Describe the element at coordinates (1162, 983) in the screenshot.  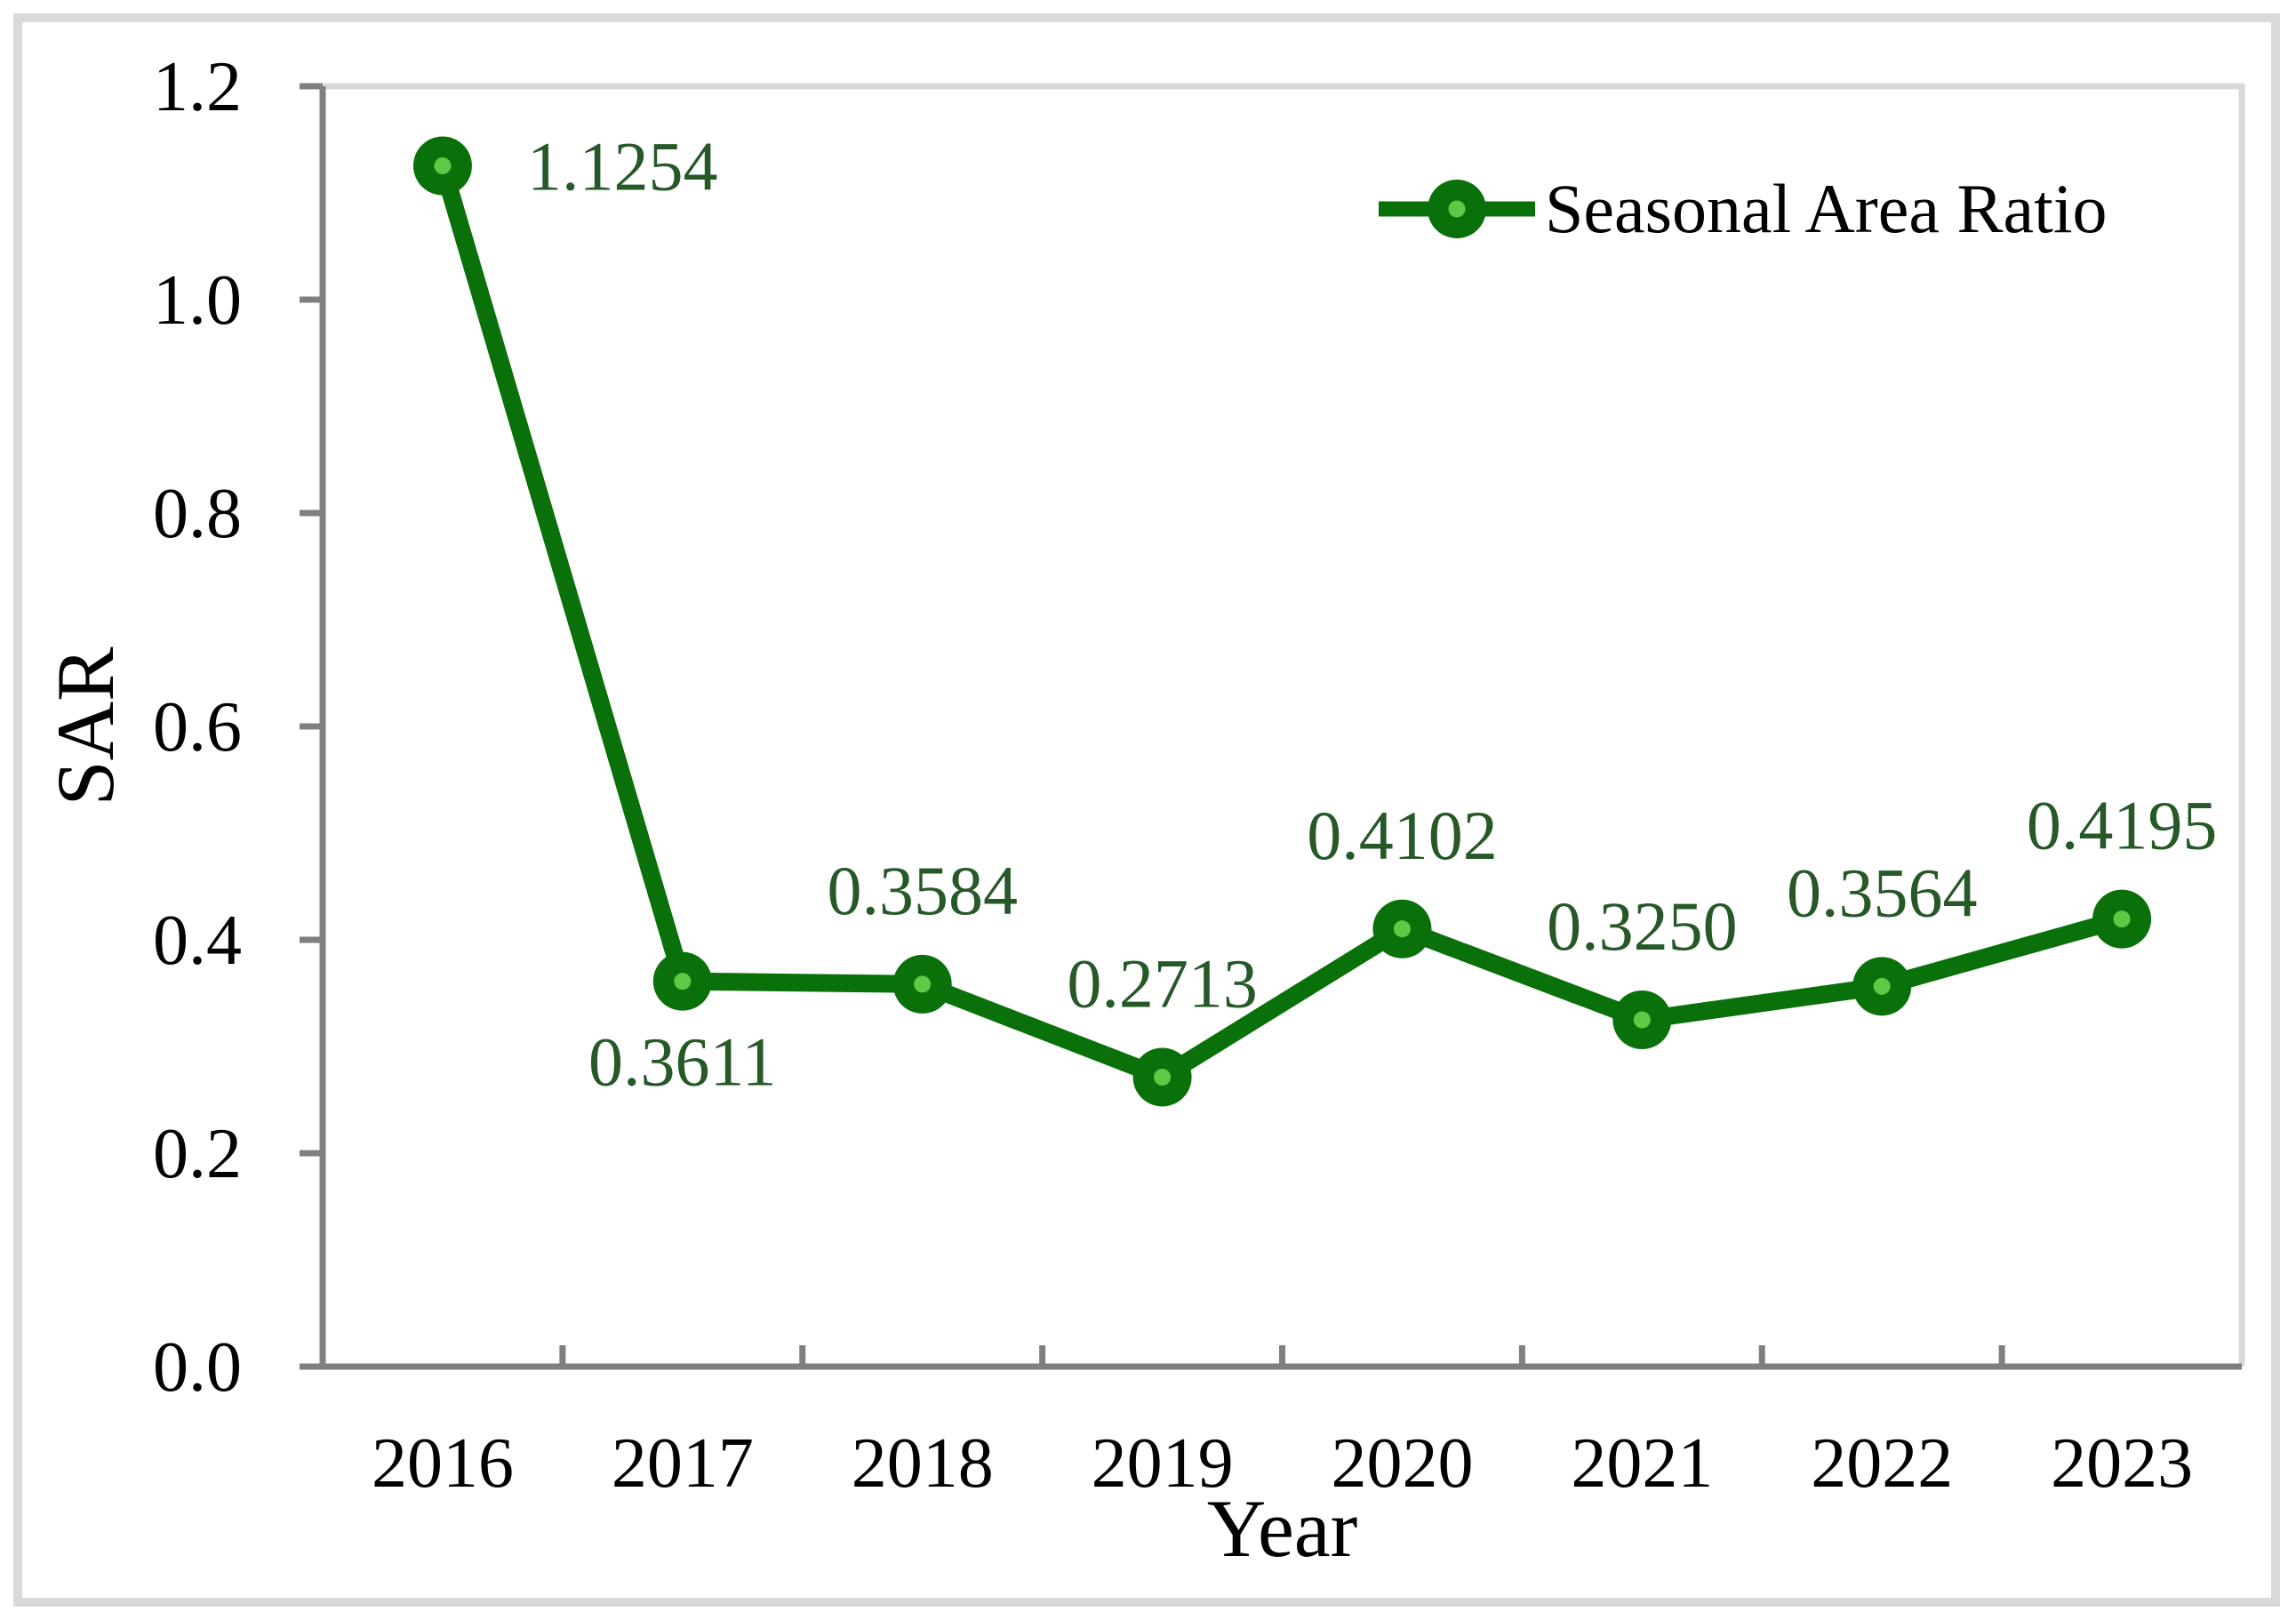
I see `data-point-label: 0.2713` at that location.